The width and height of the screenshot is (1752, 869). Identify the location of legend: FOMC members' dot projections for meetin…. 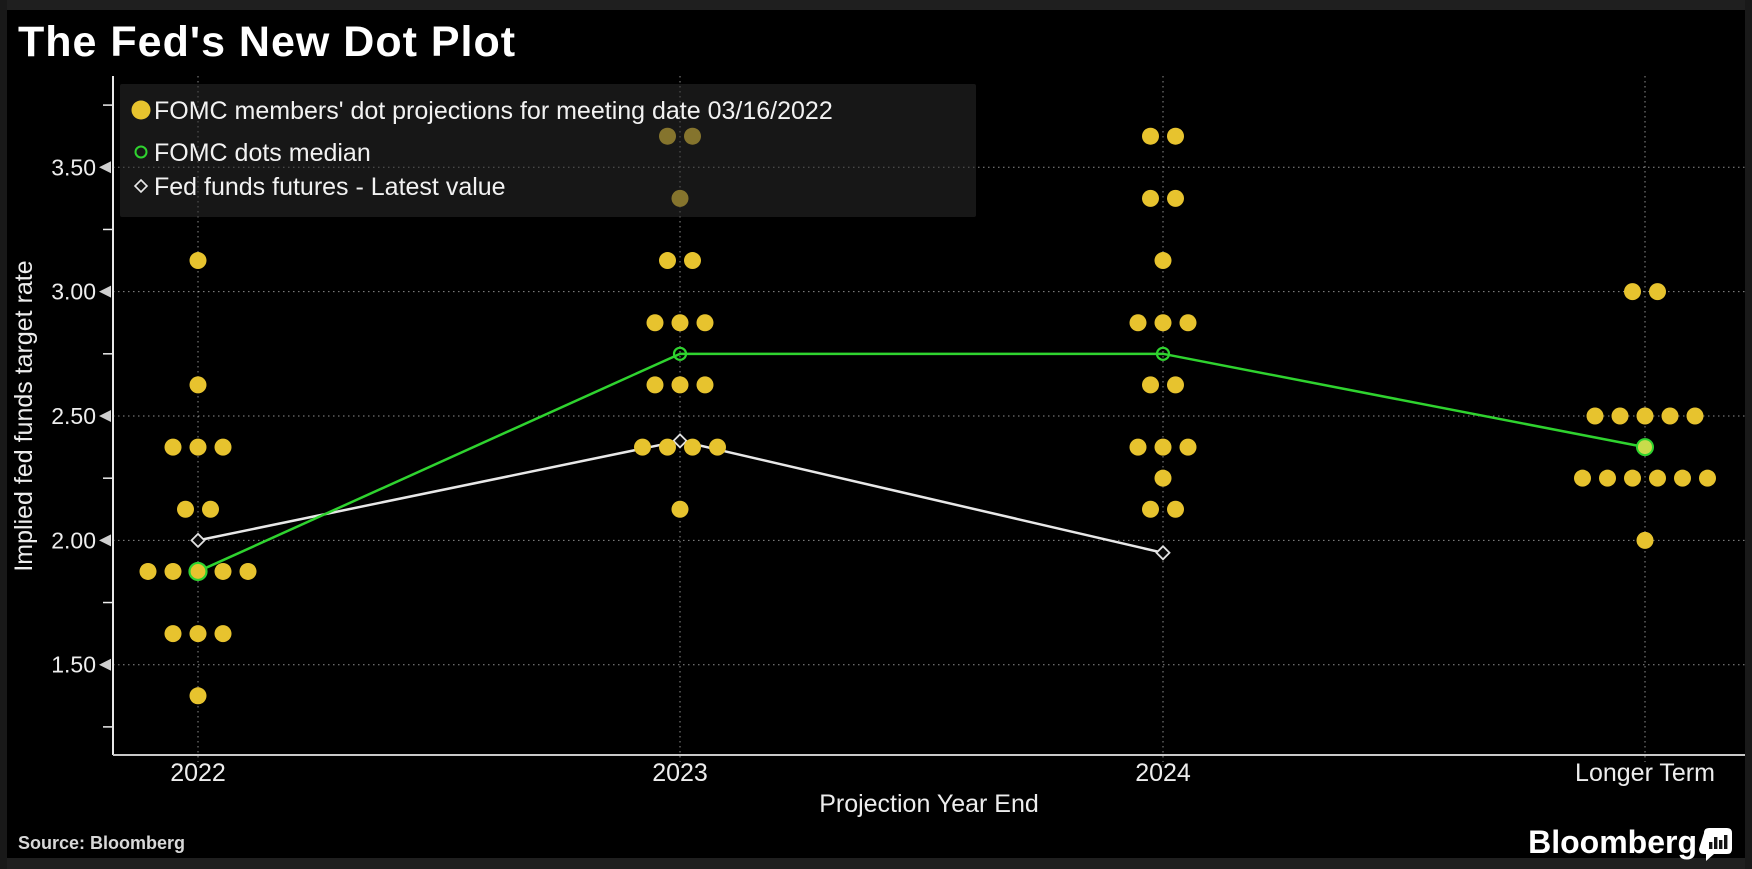
(548, 150).